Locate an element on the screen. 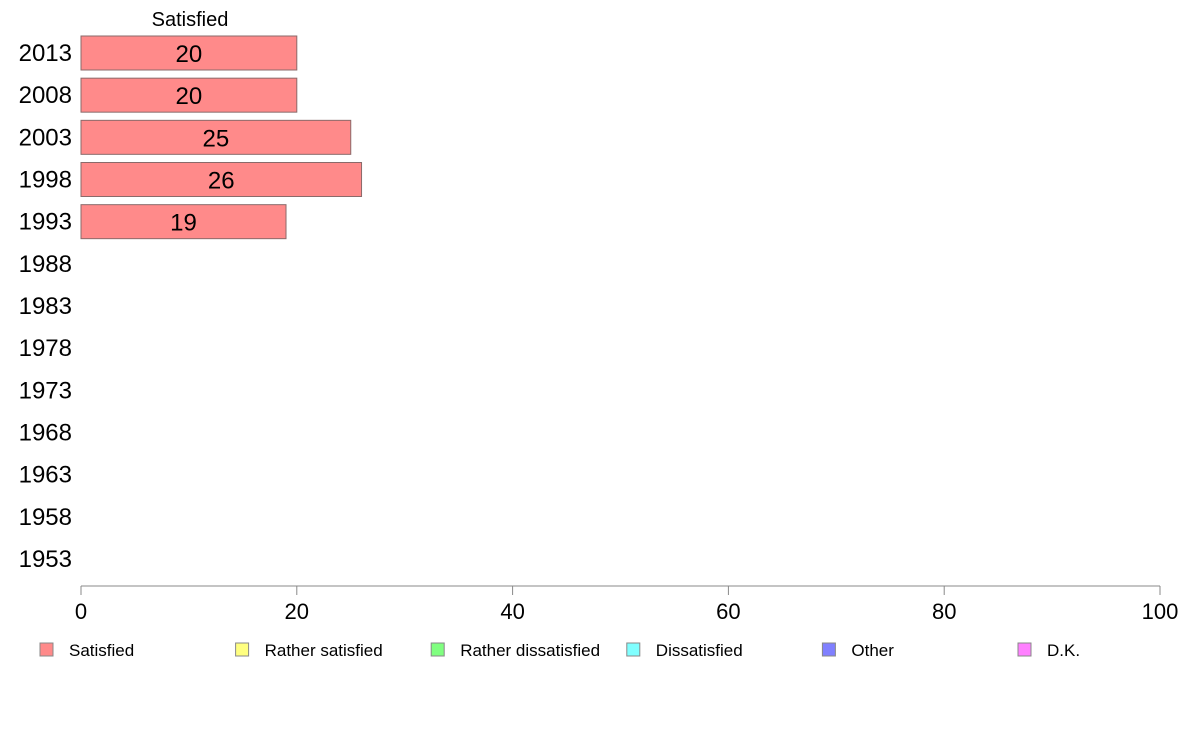  x-tick-label: 40 is located at coordinates (512, 611).